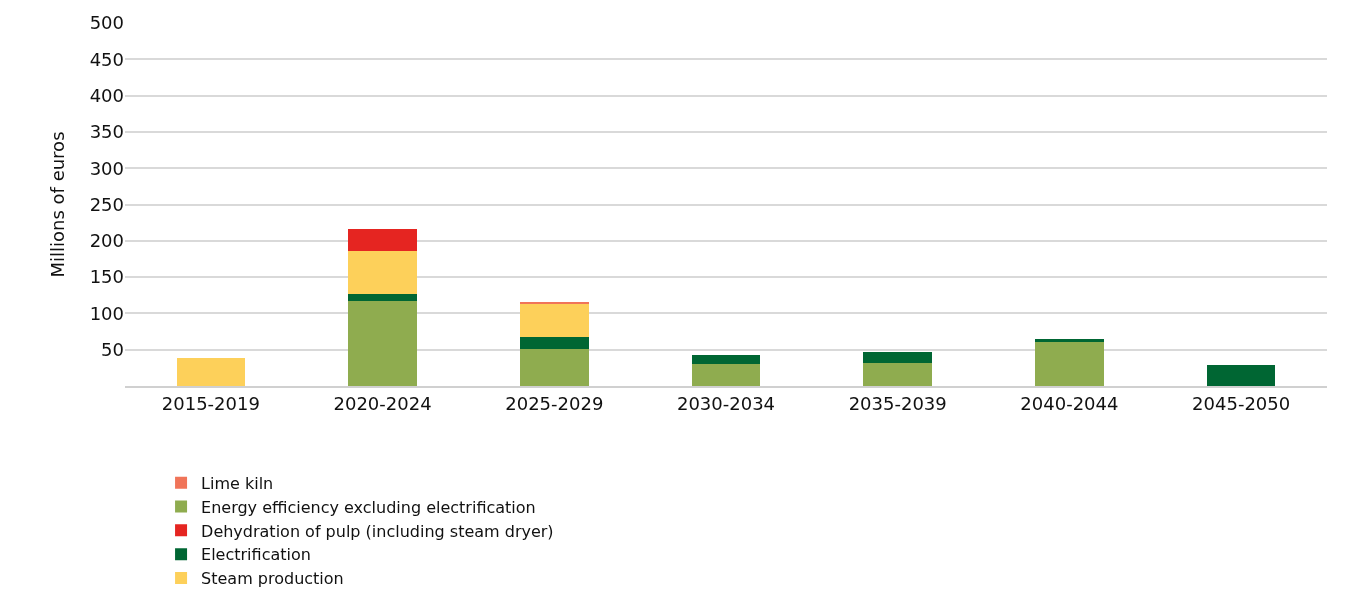  I want to click on x-tick-label: 2045-2050, so click(1241, 403).